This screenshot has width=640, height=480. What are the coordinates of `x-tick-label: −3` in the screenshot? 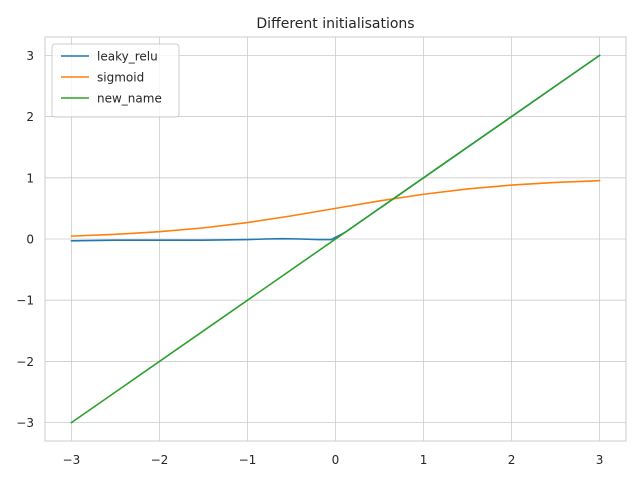 It's located at (72, 460).